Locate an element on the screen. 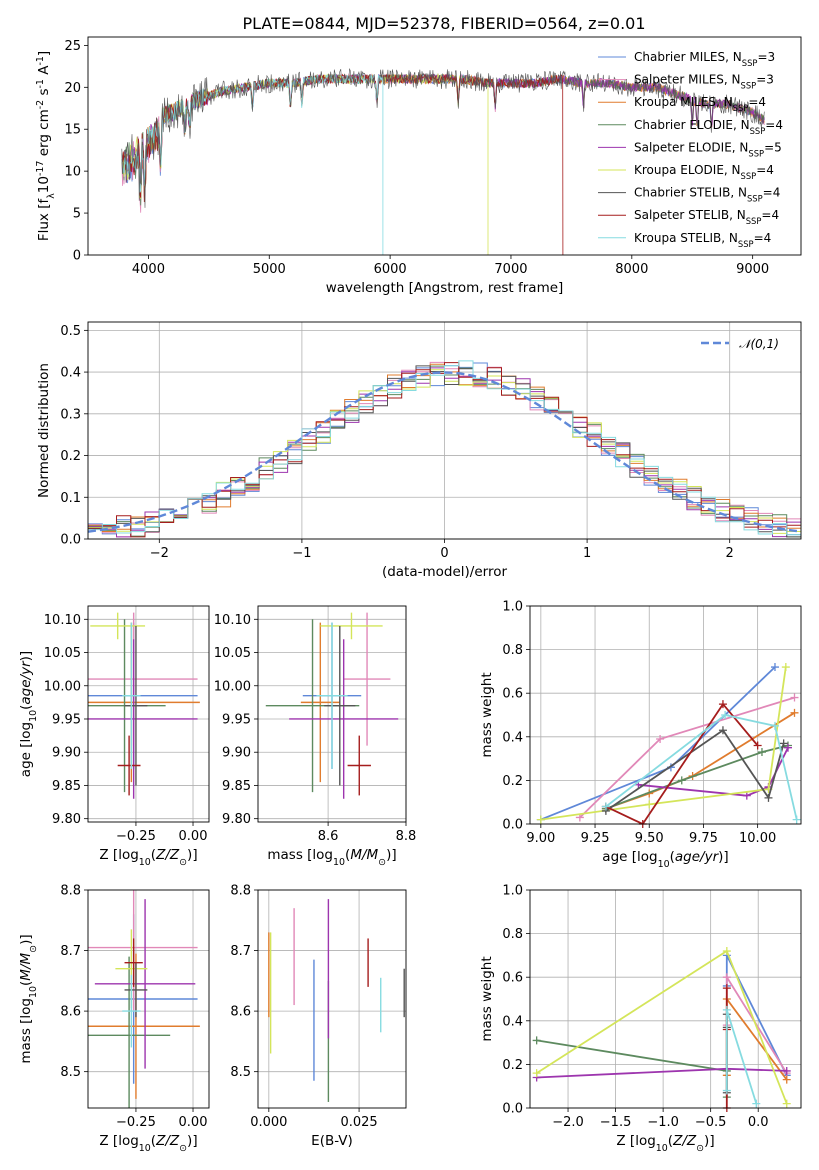 This screenshot has height=1170, width=819. y-tick-label: 0.5 is located at coordinates (70, 331).